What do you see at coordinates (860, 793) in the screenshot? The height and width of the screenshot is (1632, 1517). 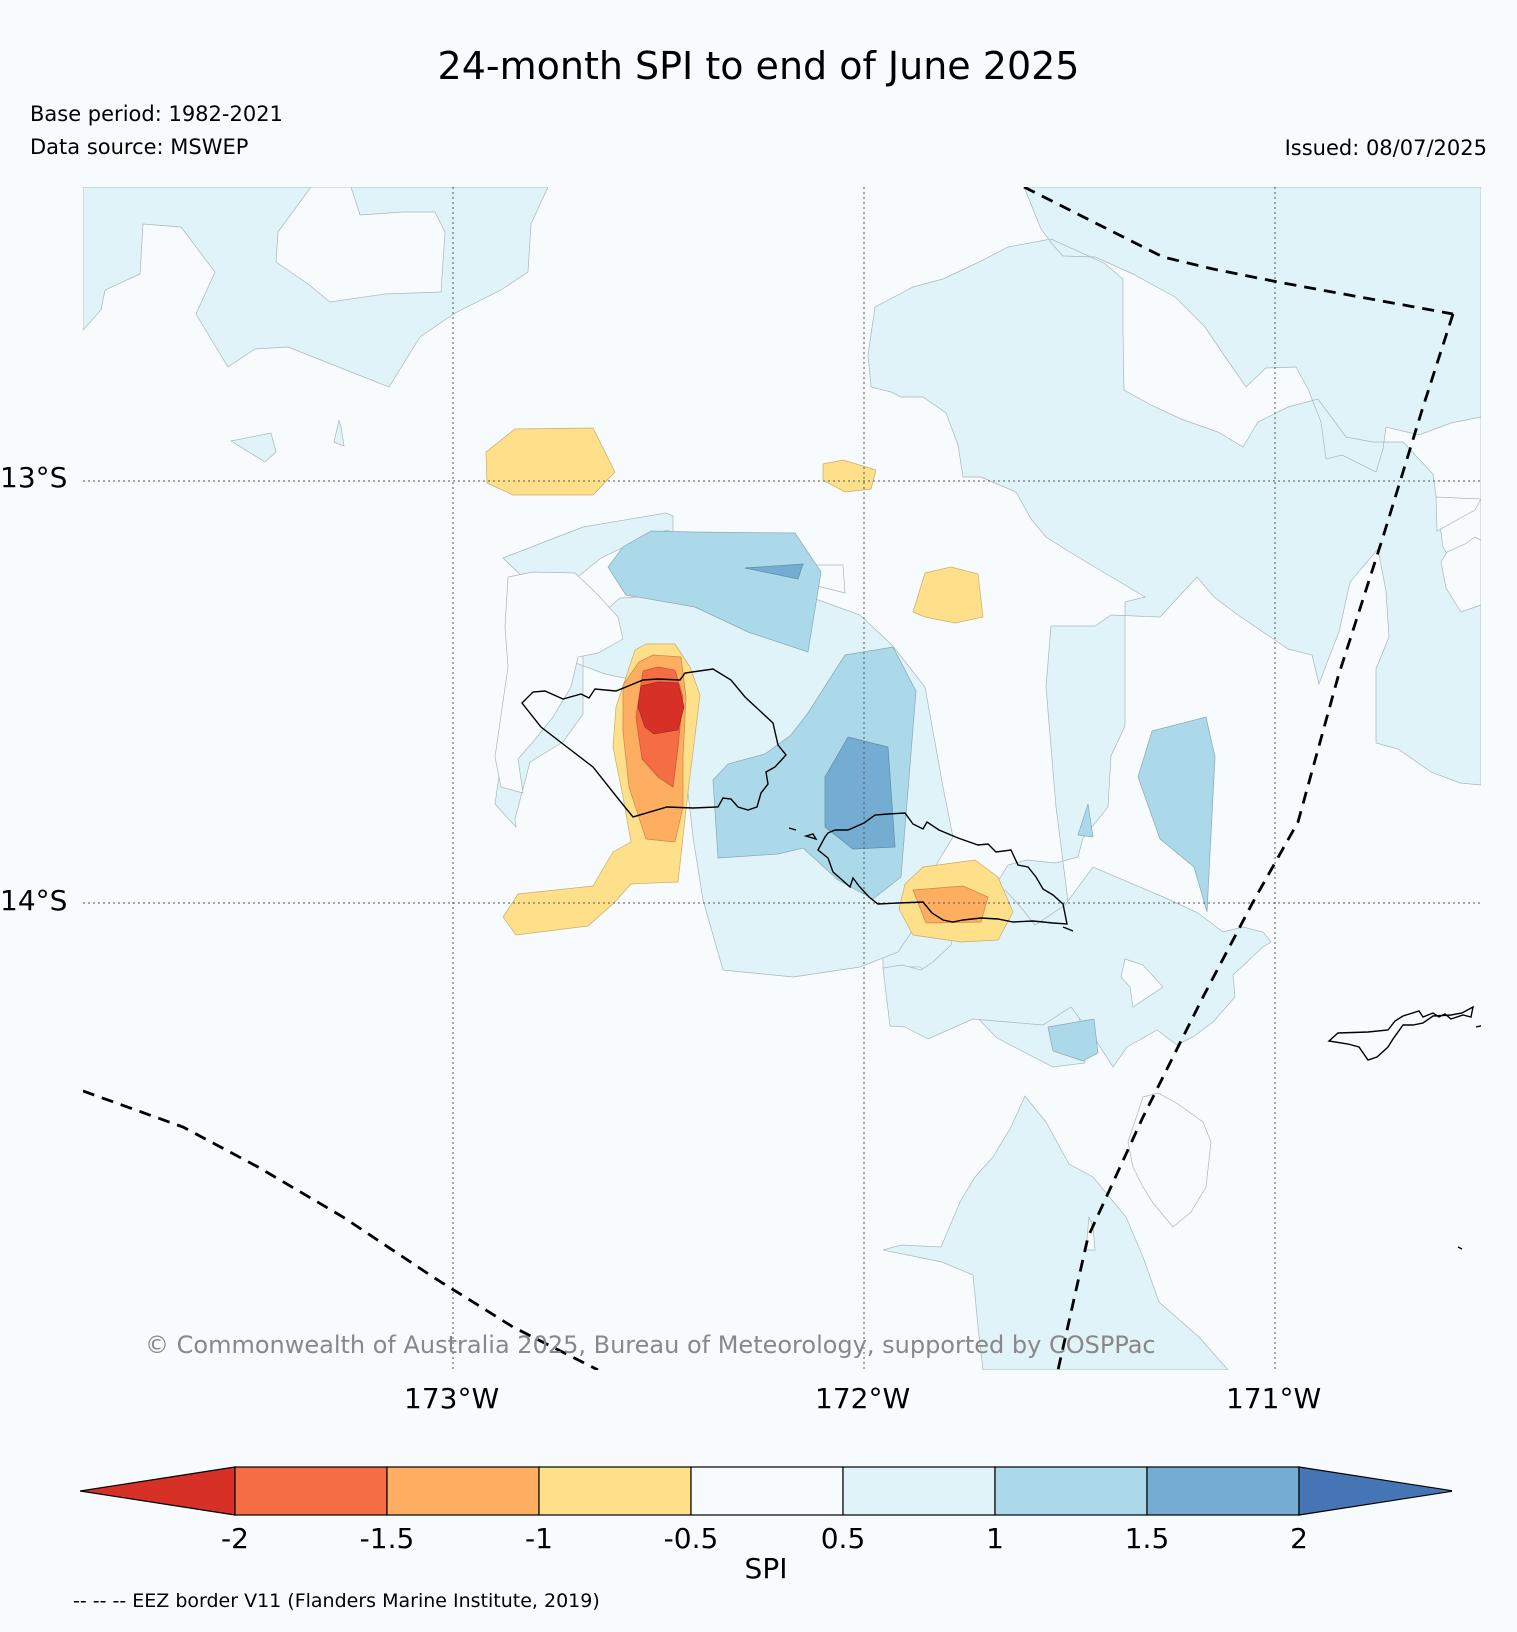 I see `contour-central-dark-blue` at bounding box center [860, 793].